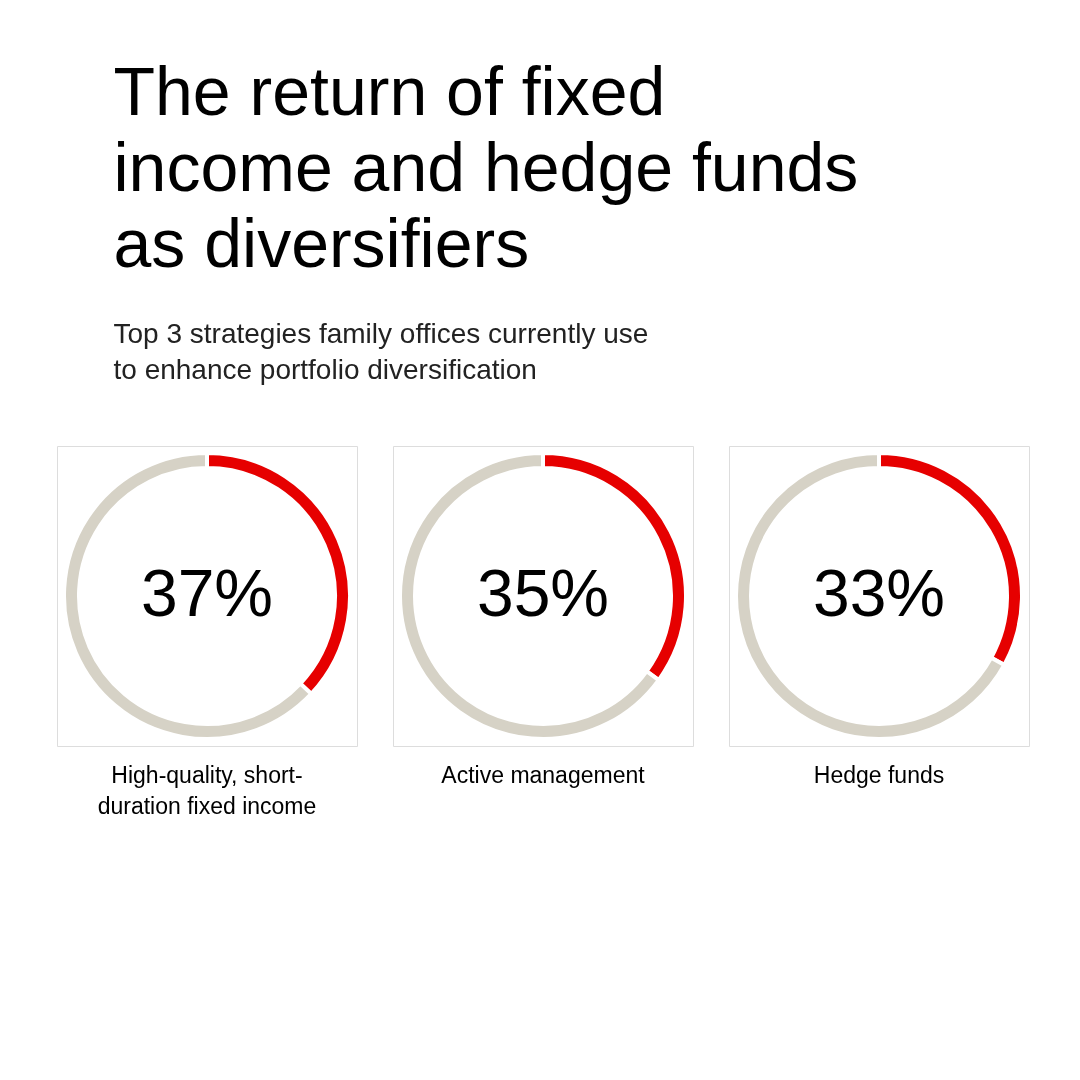 The width and height of the screenshot is (1080, 1080). Describe the element at coordinates (486, 166) in the screenshot. I see `text: The return of fixed income and hedge funds as diversifiers` at that location.